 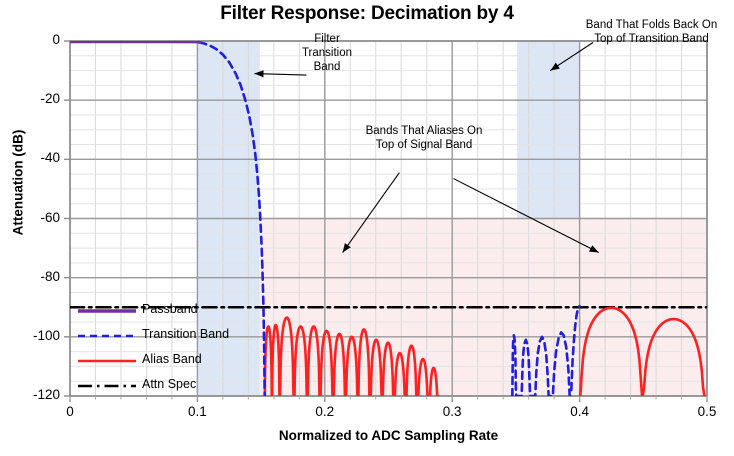 What do you see at coordinates (56, 39) in the screenshot?
I see `y-tick-label: 0` at bounding box center [56, 39].